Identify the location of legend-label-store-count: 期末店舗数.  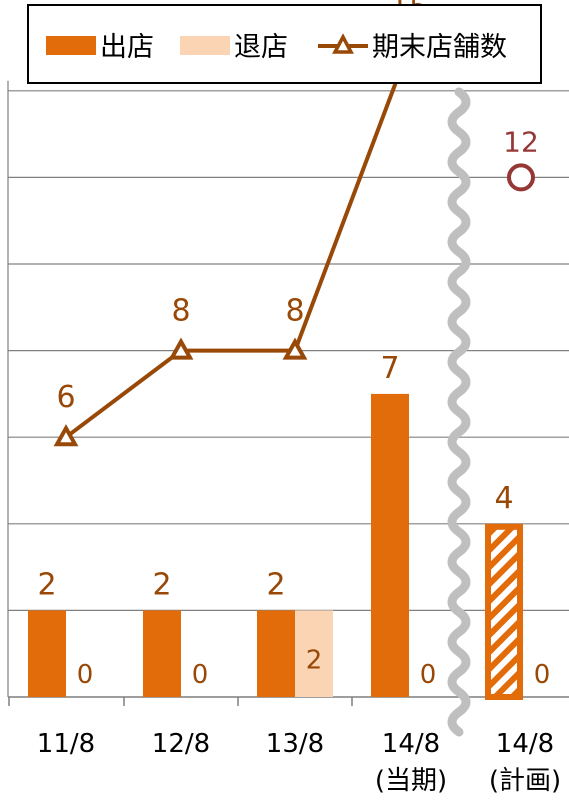
(439, 47).